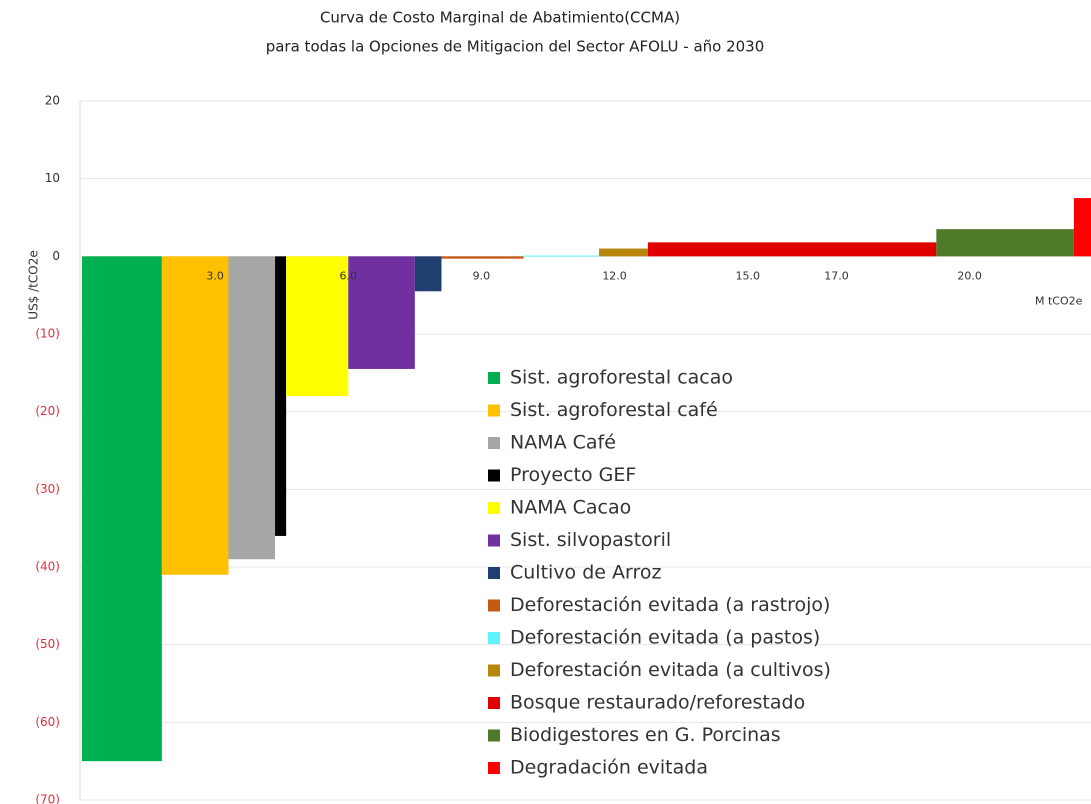  What do you see at coordinates (573, 475) in the screenshot?
I see `legend-label: Proyecto GEF` at bounding box center [573, 475].